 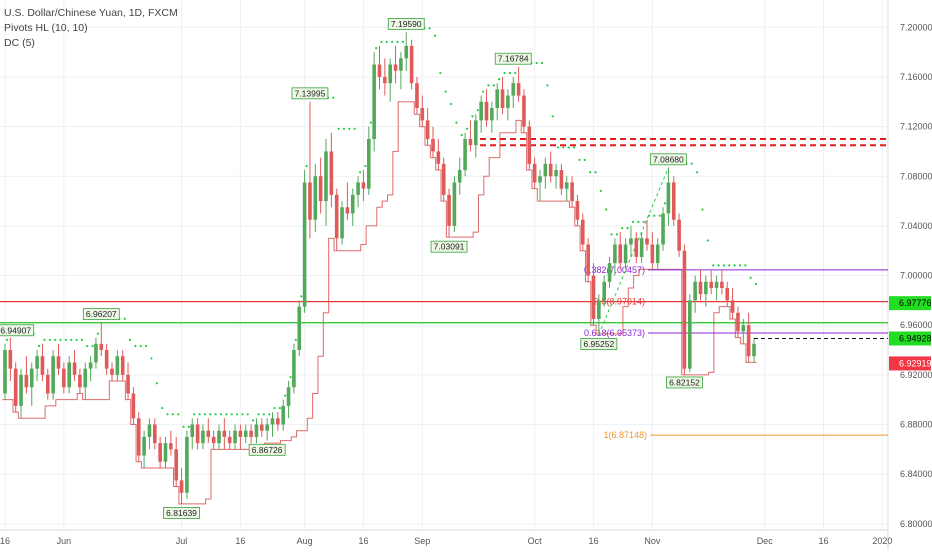 What do you see at coordinates (101, 314) in the screenshot?
I see `pivot-label: 6.96207` at bounding box center [101, 314].